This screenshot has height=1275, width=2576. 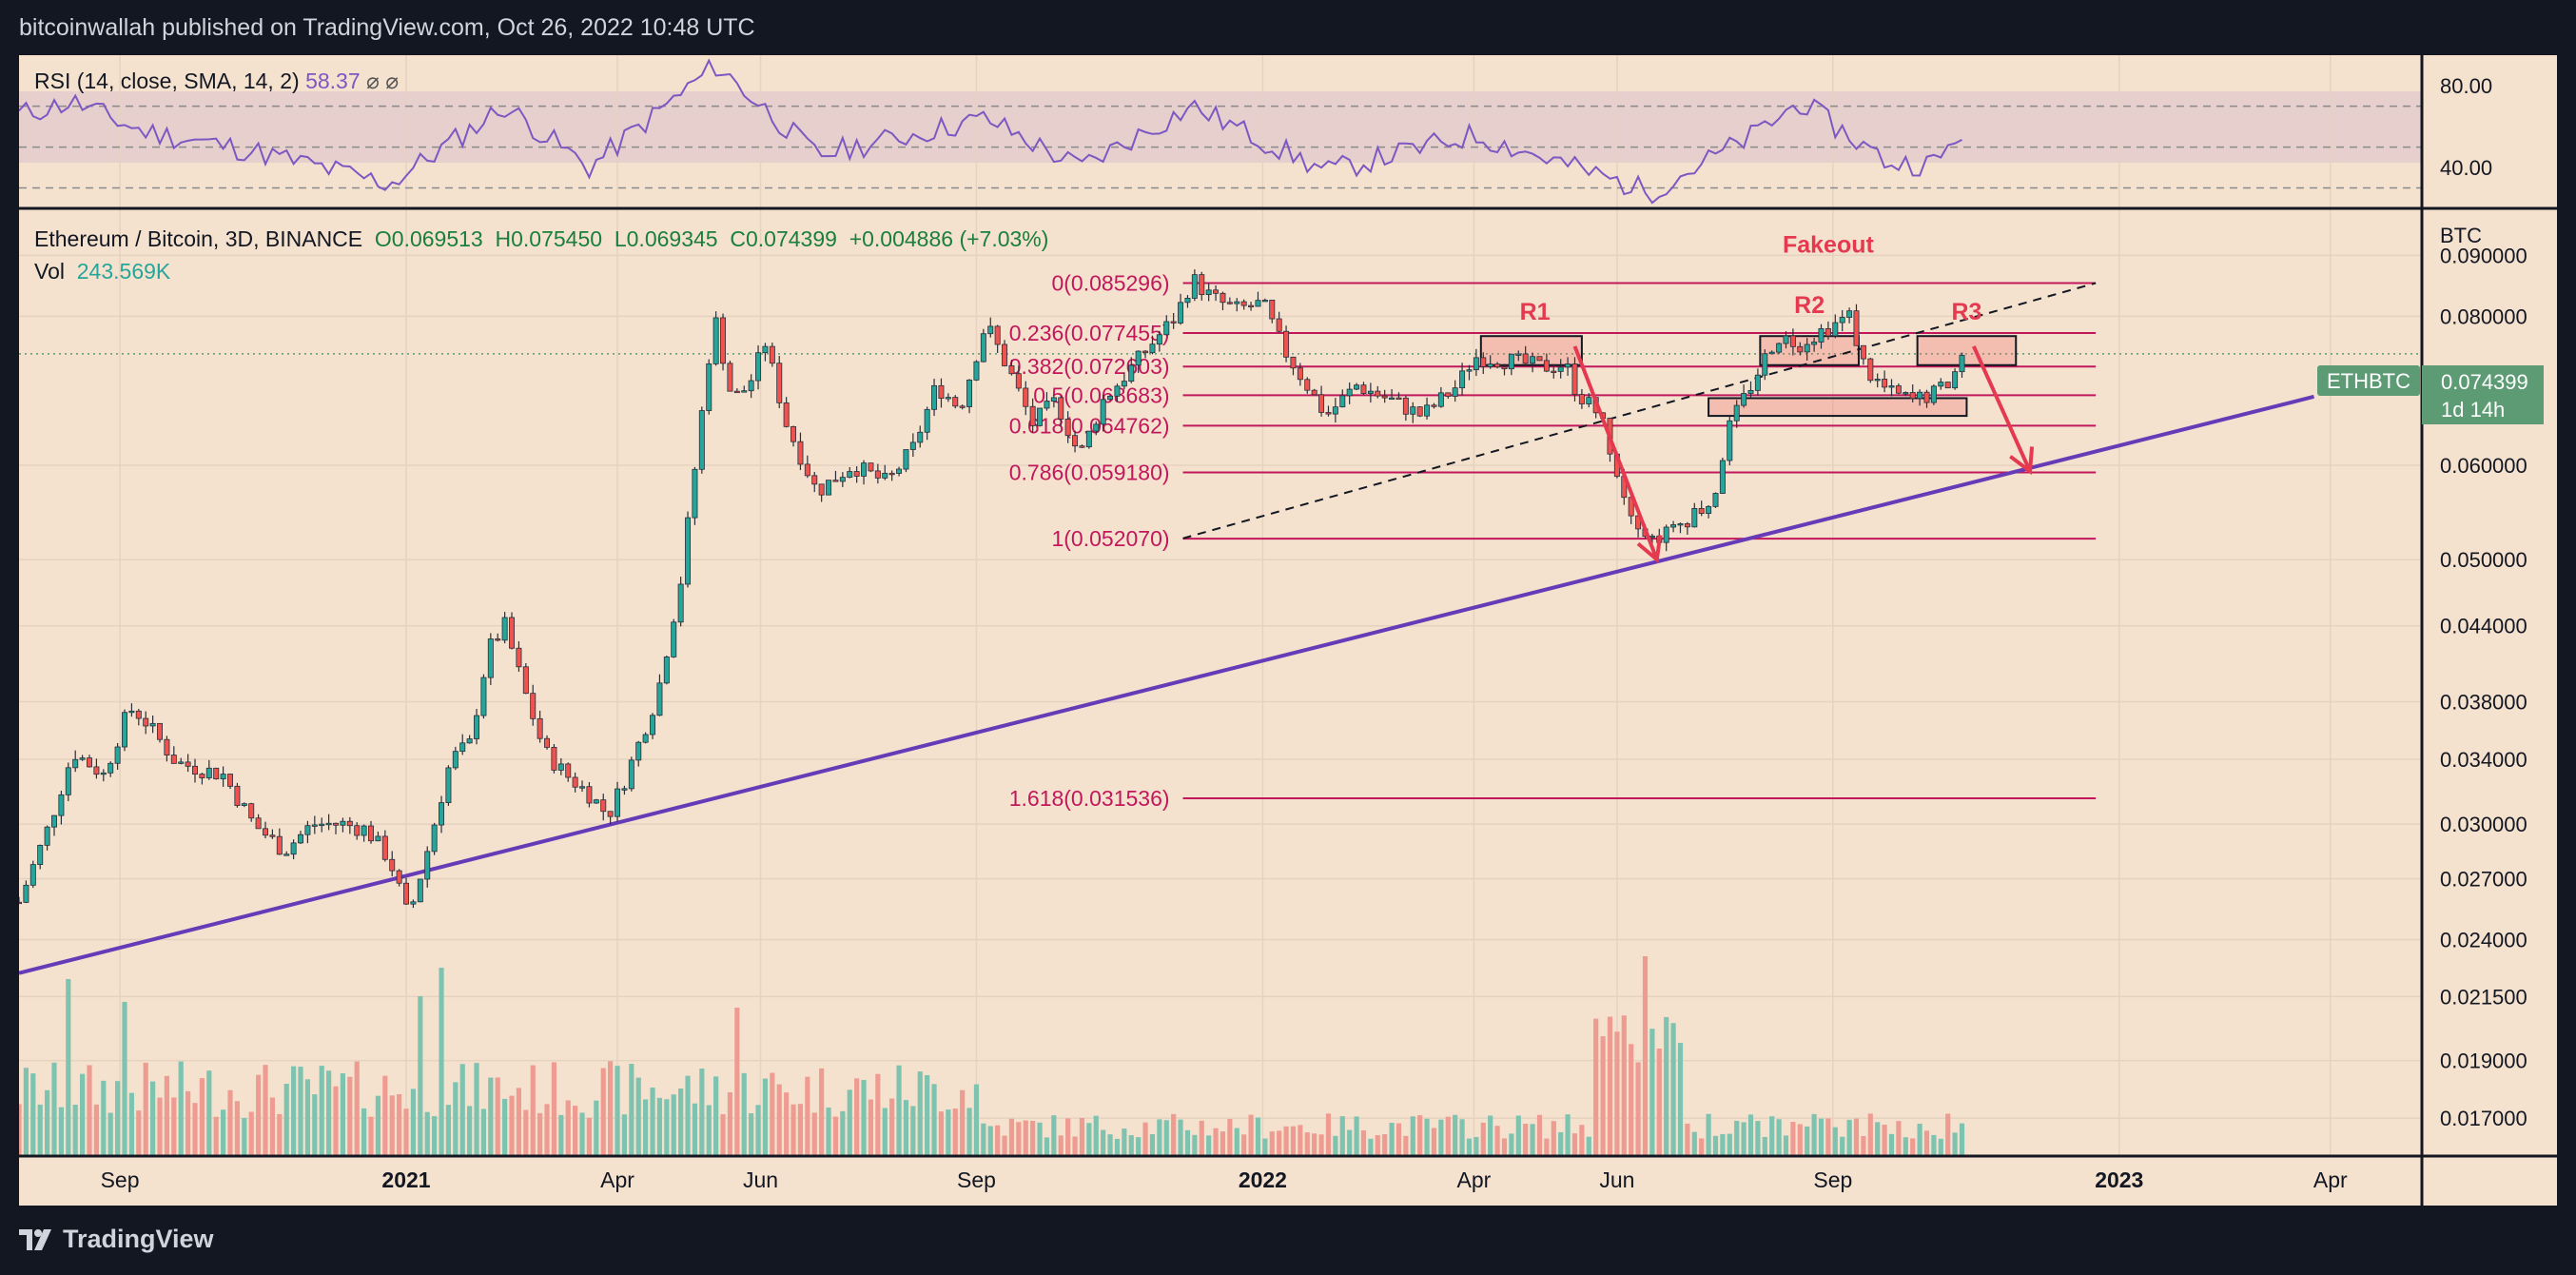 What do you see at coordinates (198, 238) in the screenshot?
I see `symbol-title: Ethereum / Bitcoin, 3D, BINANCE` at bounding box center [198, 238].